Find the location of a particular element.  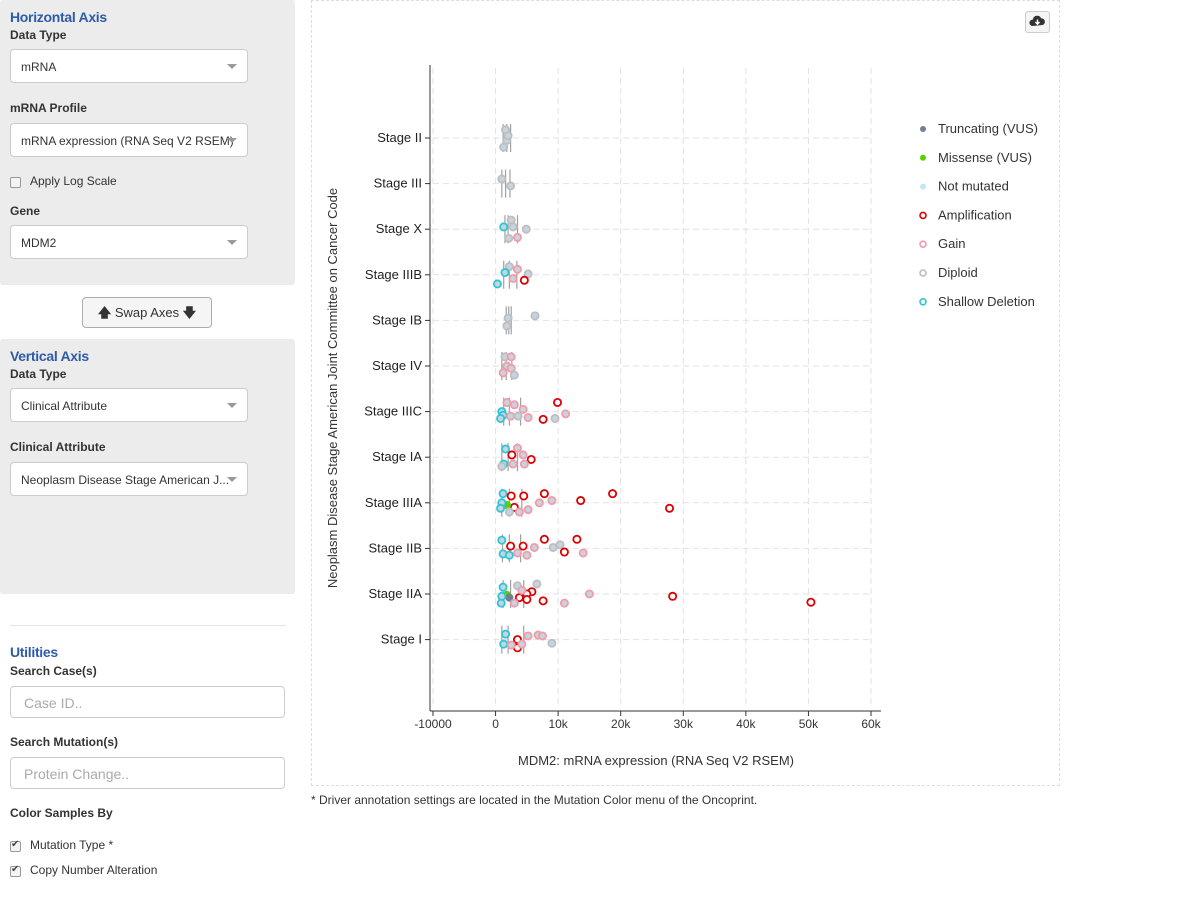

mutation-type-checkbox is located at coordinates (15, 845).